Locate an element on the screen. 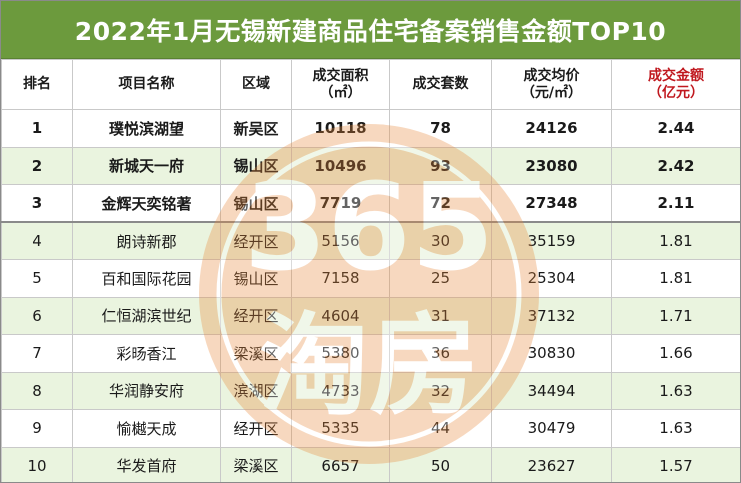  cell-project: 百和国际花园 is located at coordinates (146, 278).